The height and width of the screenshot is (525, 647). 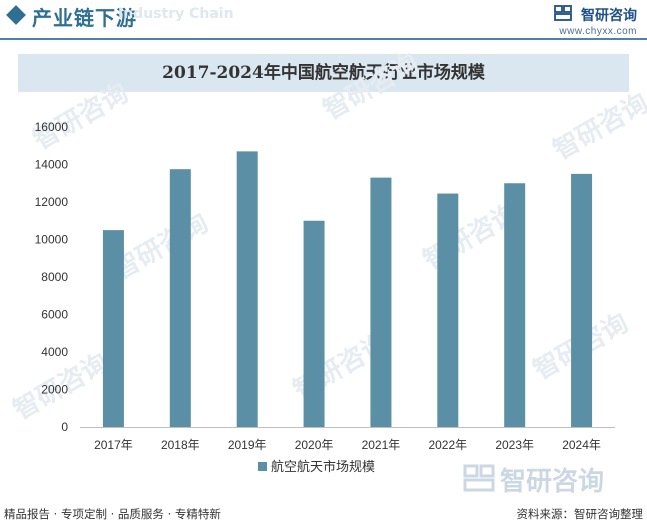 What do you see at coordinates (54, 352) in the screenshot?
I see `y-tick-label: 4000` at bounding box center [54, 352].